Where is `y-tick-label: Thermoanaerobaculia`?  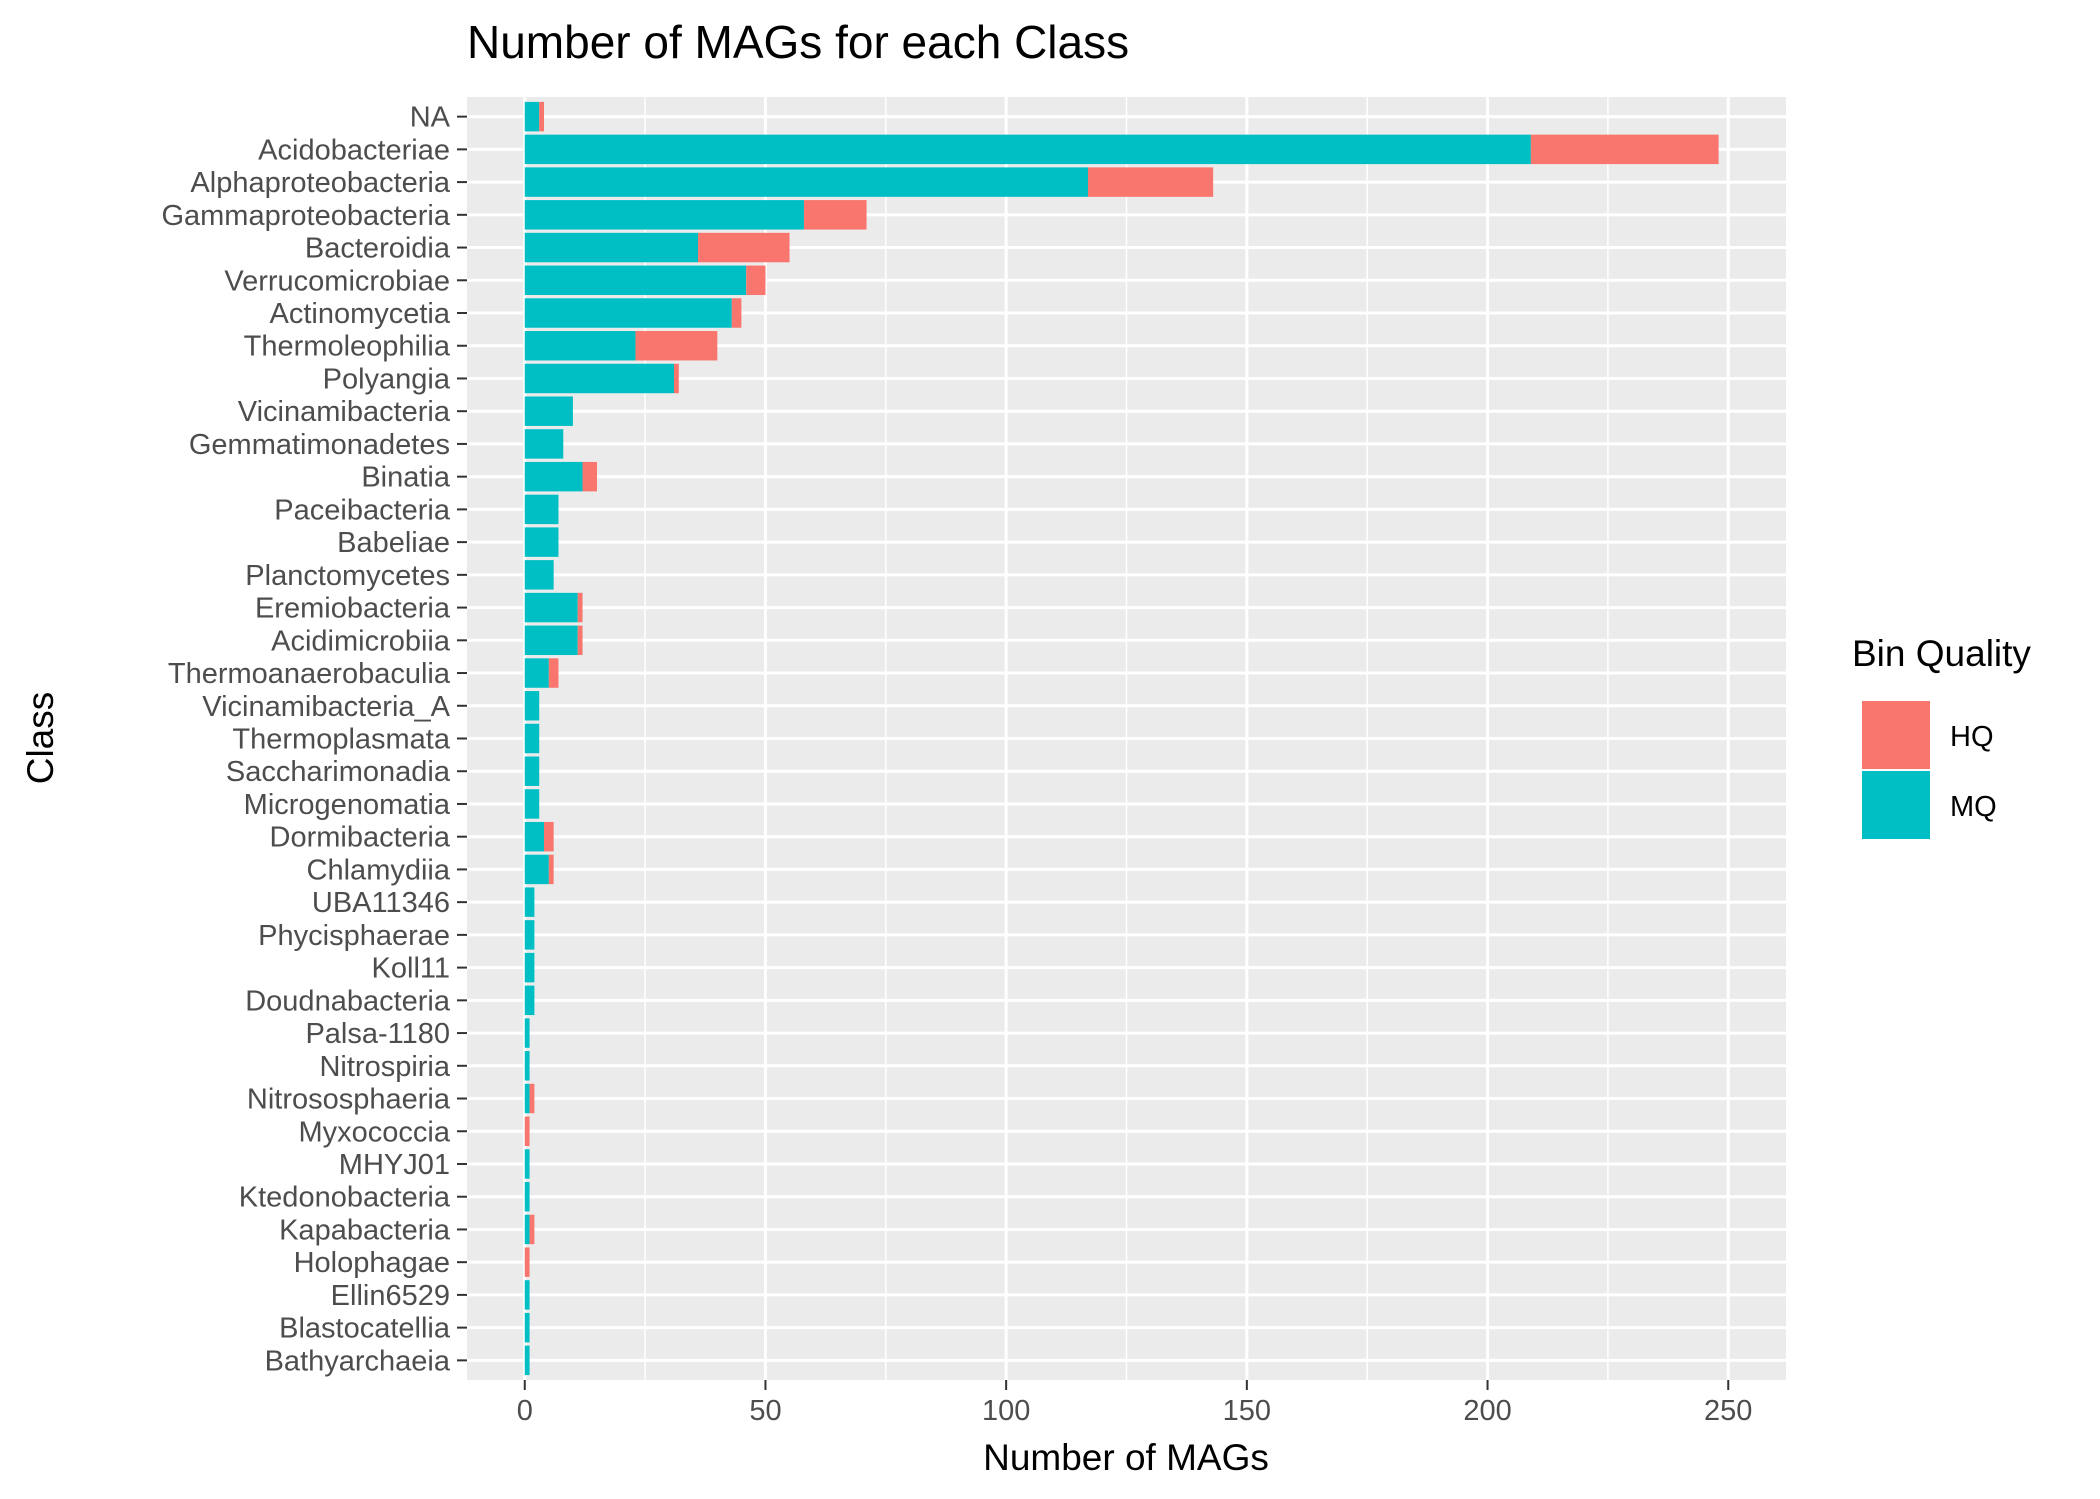
y-tick-label: Thermoanaerobaculia is located at coordinates (309, 674).